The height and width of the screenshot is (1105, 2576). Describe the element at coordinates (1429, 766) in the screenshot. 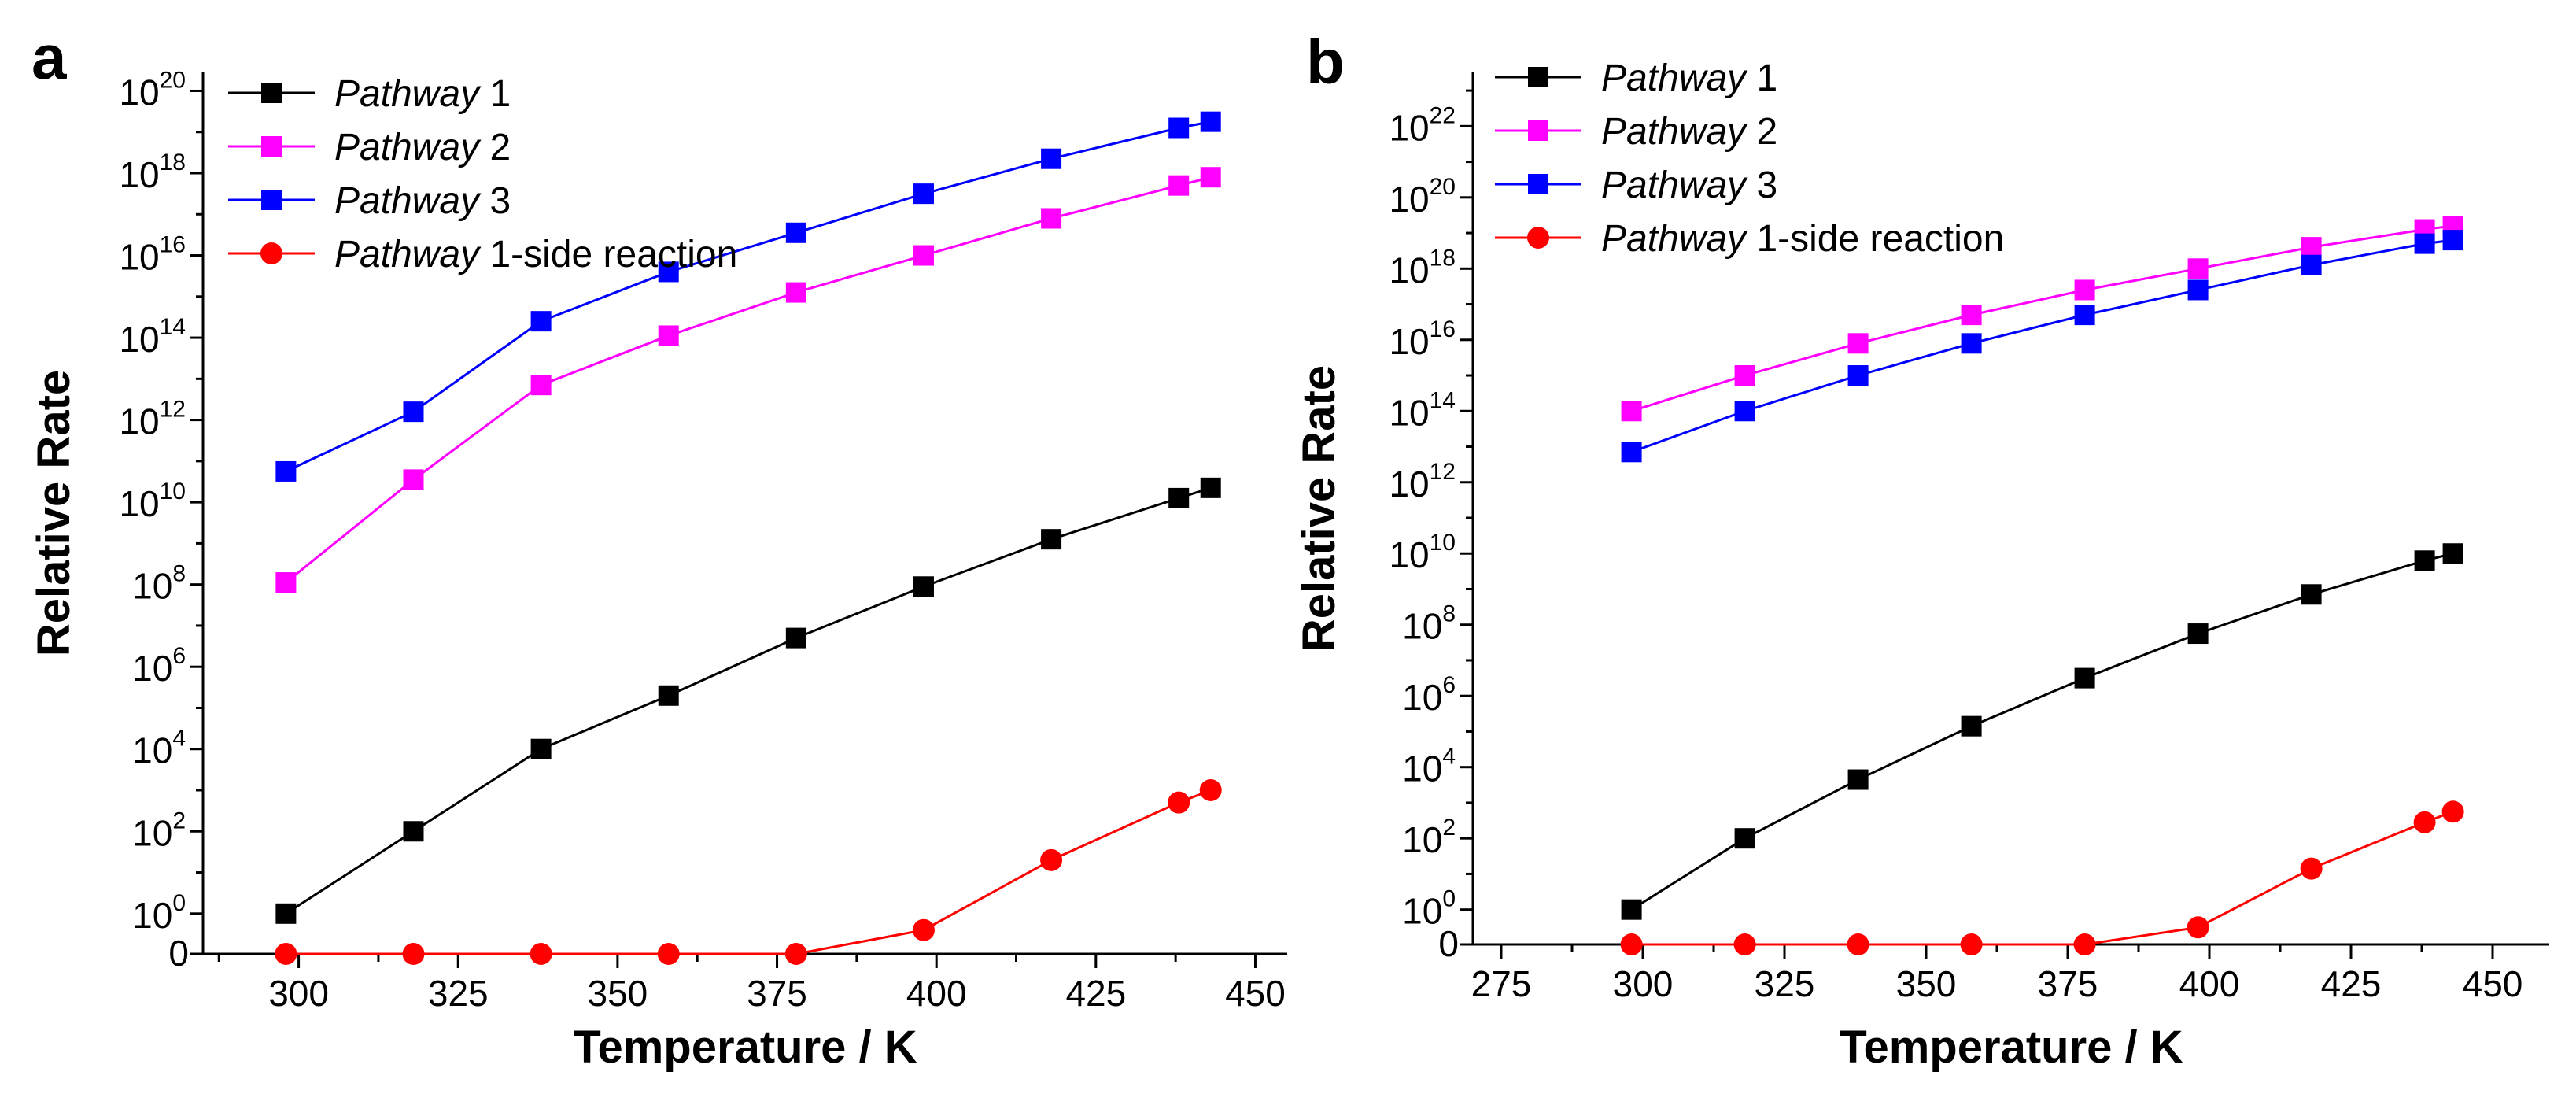

I see `y-tick-label: 10⁴` at that location.